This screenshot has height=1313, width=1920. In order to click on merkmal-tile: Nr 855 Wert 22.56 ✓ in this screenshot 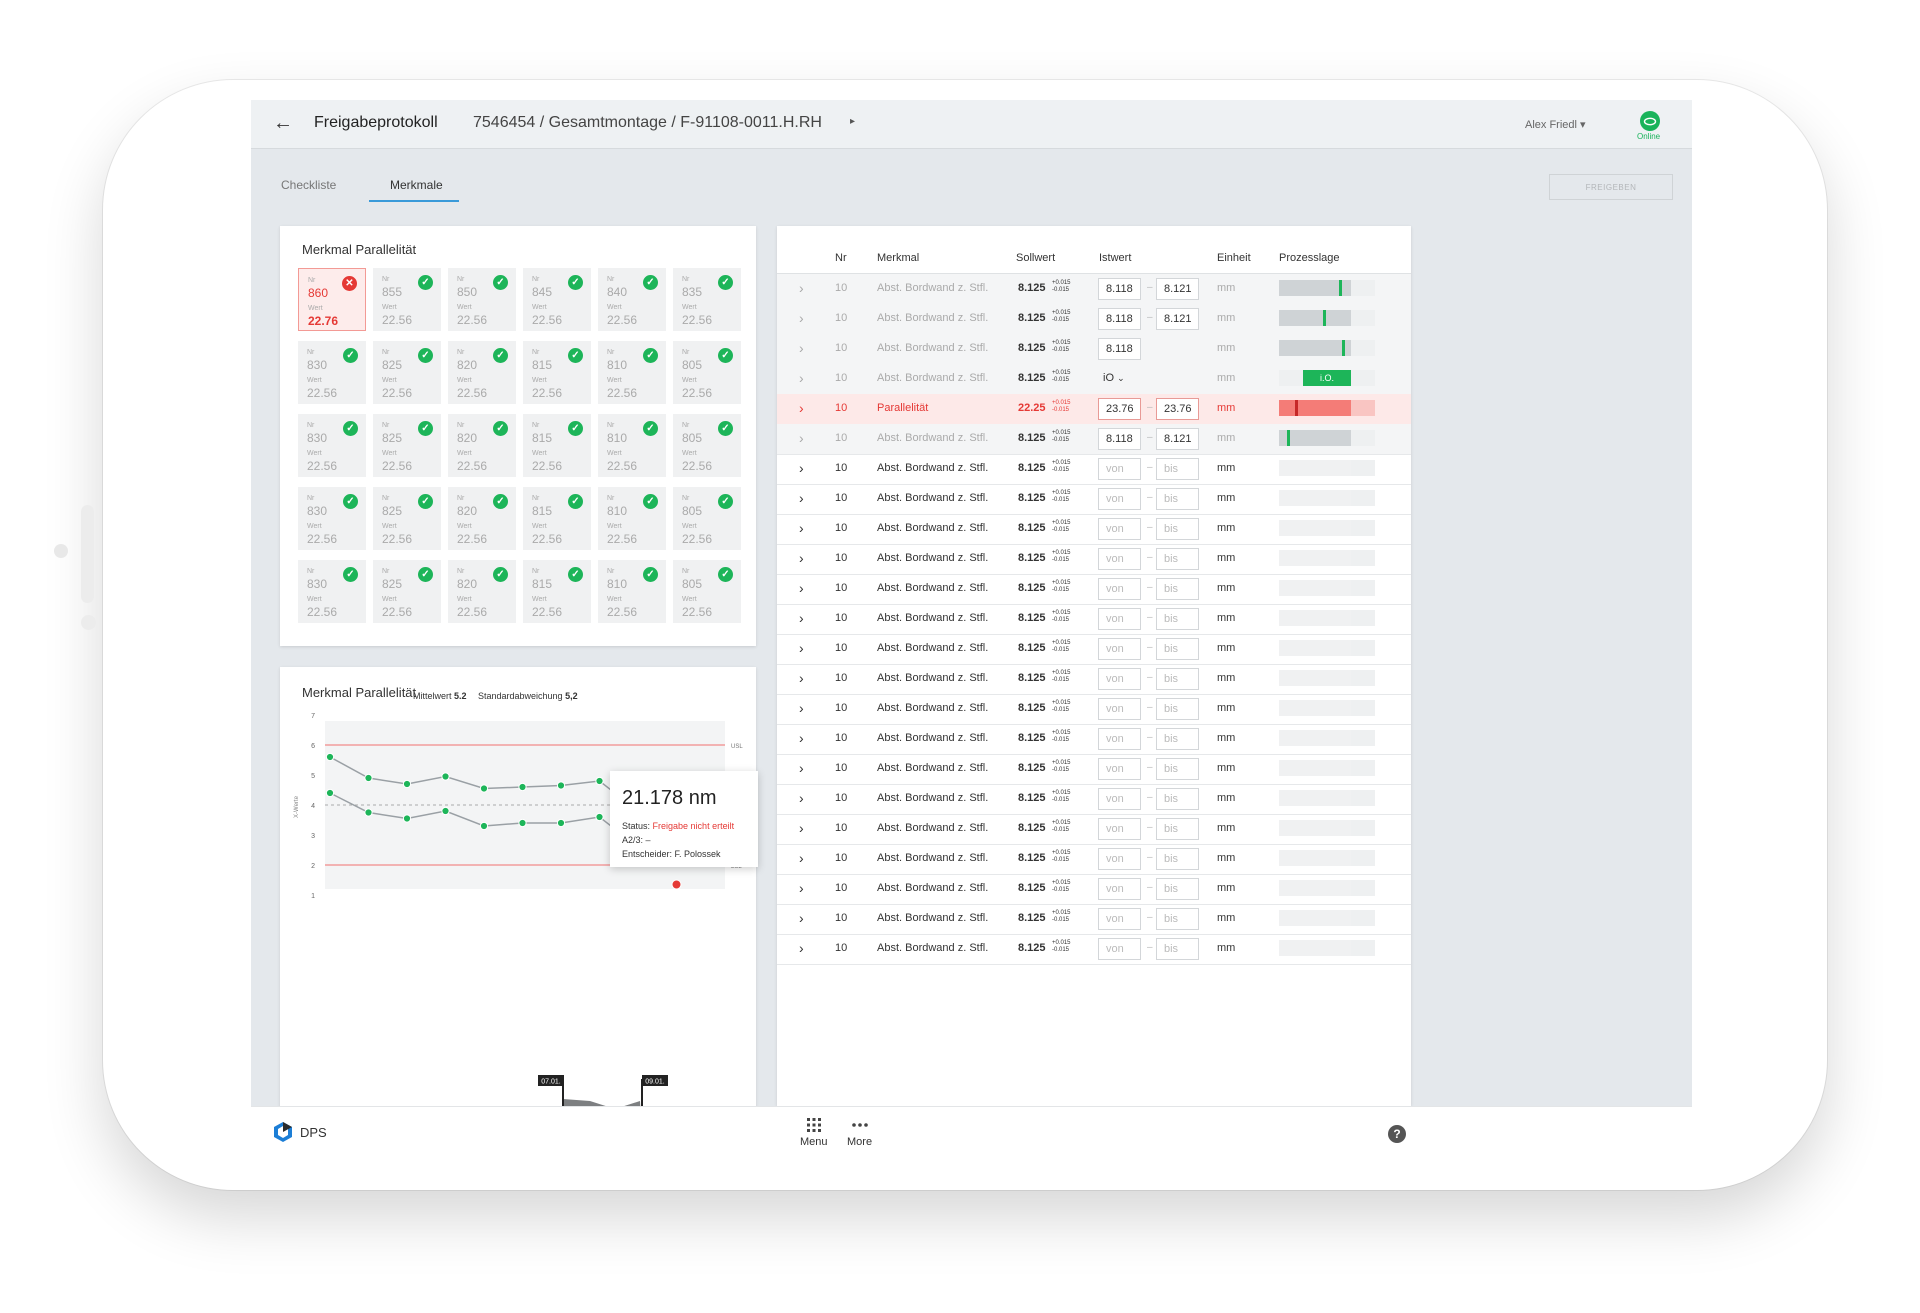, I will do `click(407, 299)`.